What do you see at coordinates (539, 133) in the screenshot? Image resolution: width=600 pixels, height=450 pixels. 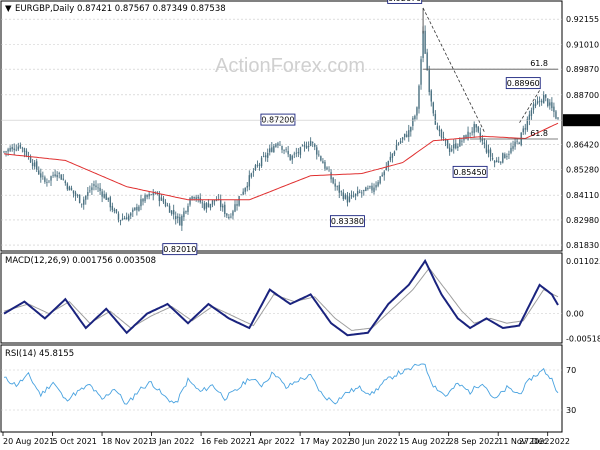 I see `fib-label: 61.8` at bounding box center [539, 133].